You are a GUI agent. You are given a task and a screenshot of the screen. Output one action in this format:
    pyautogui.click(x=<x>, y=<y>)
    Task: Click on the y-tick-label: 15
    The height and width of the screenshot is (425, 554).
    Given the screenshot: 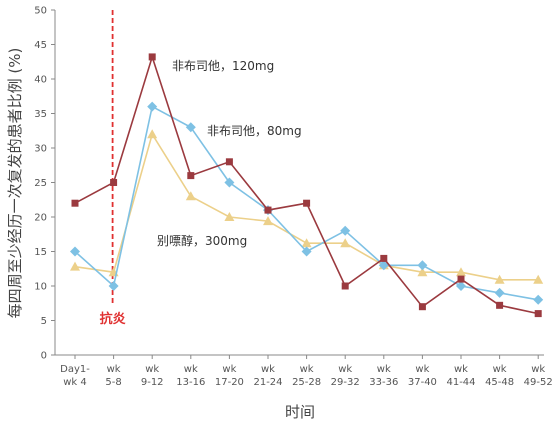 What is the action you would take?
    pyautogui.click(x=40, y=252)
    